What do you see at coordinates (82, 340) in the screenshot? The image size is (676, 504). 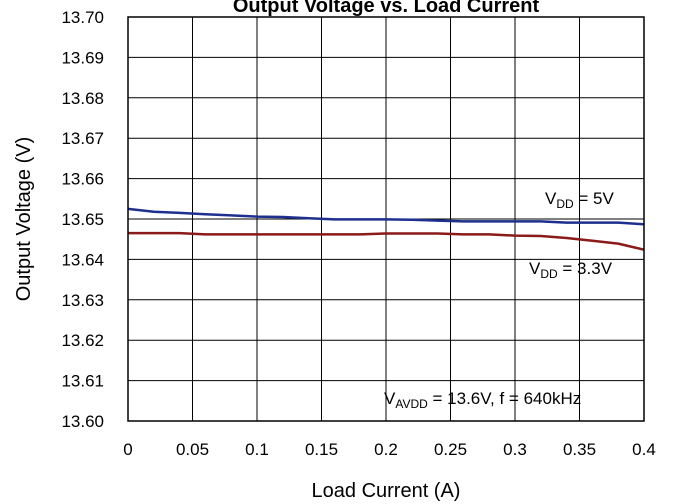 I see `y-tick-label: 13.62` at bounding box center [82, 340].